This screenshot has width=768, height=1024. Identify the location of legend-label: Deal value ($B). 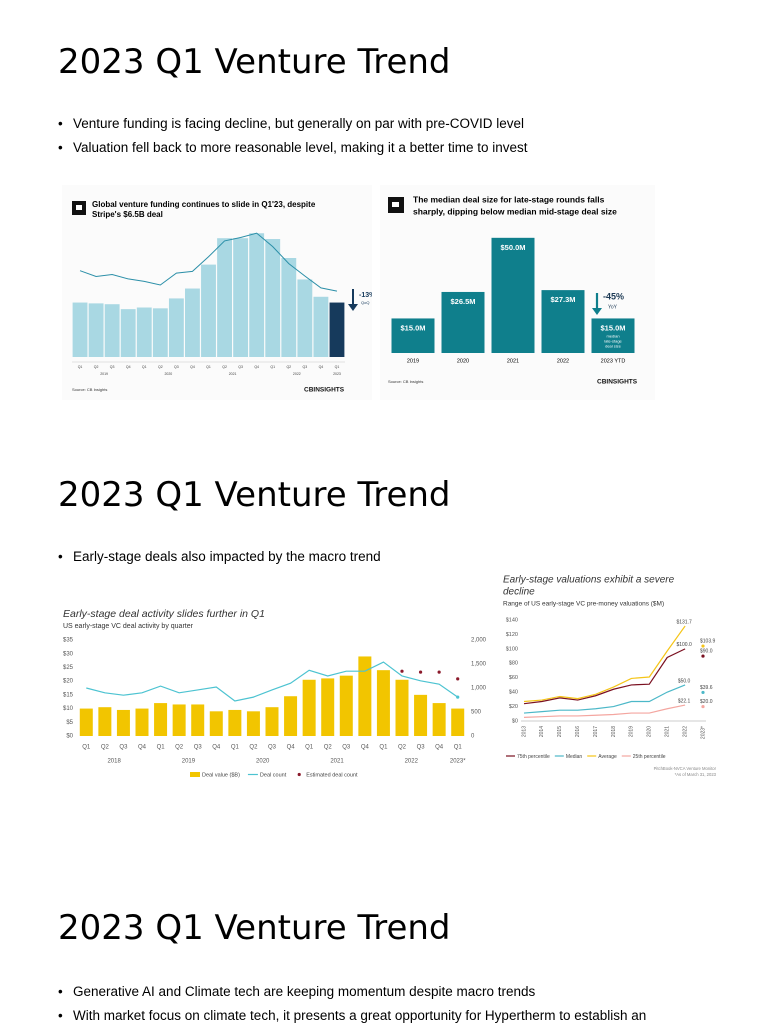
(221, 775).